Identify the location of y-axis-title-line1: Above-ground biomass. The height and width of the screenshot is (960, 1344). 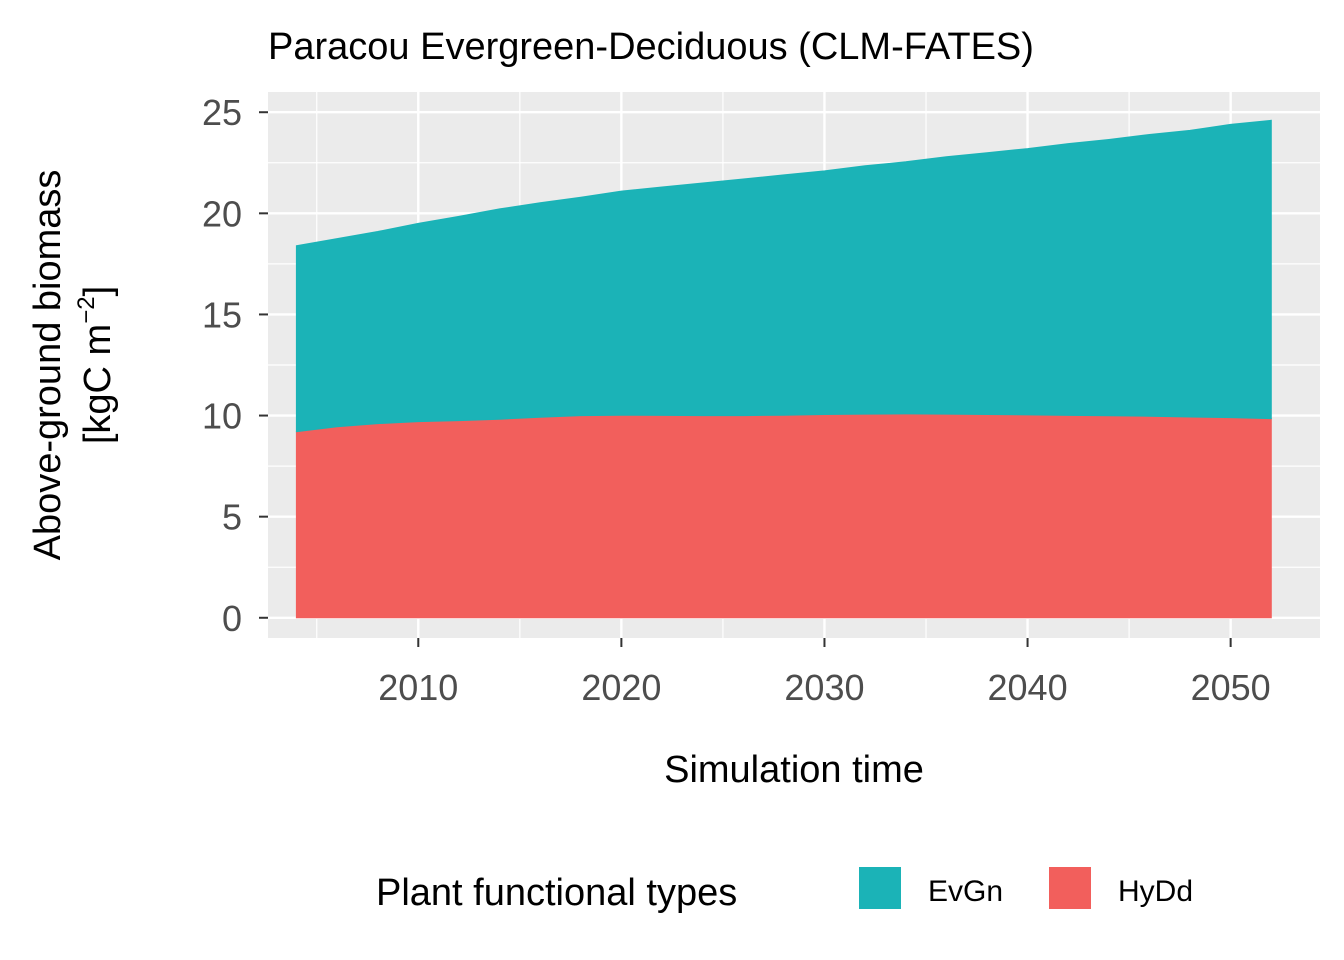
(48, 365).